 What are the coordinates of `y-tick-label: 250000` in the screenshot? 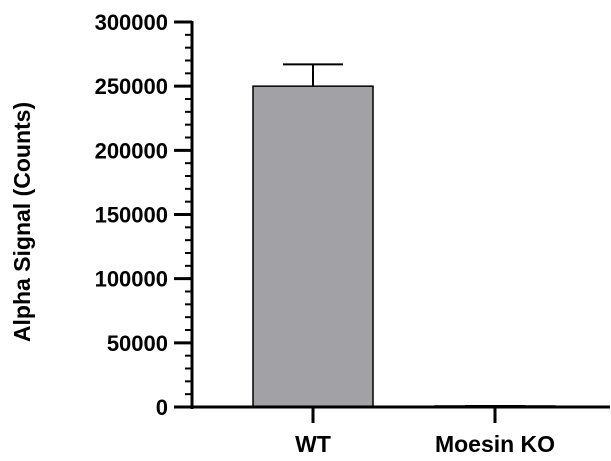 It's located at (131, 86).